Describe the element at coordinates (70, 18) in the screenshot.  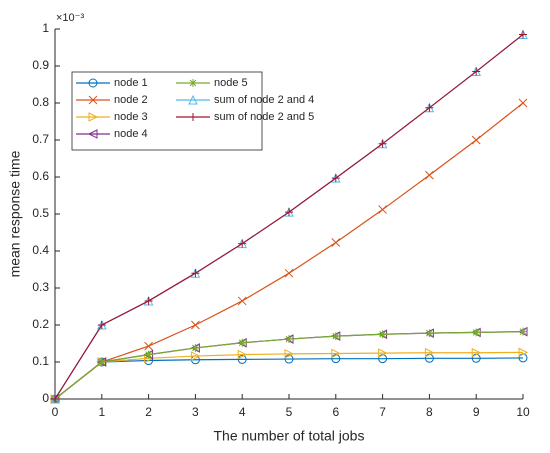
I see `y-exponent: ×10⁻³` at that location.